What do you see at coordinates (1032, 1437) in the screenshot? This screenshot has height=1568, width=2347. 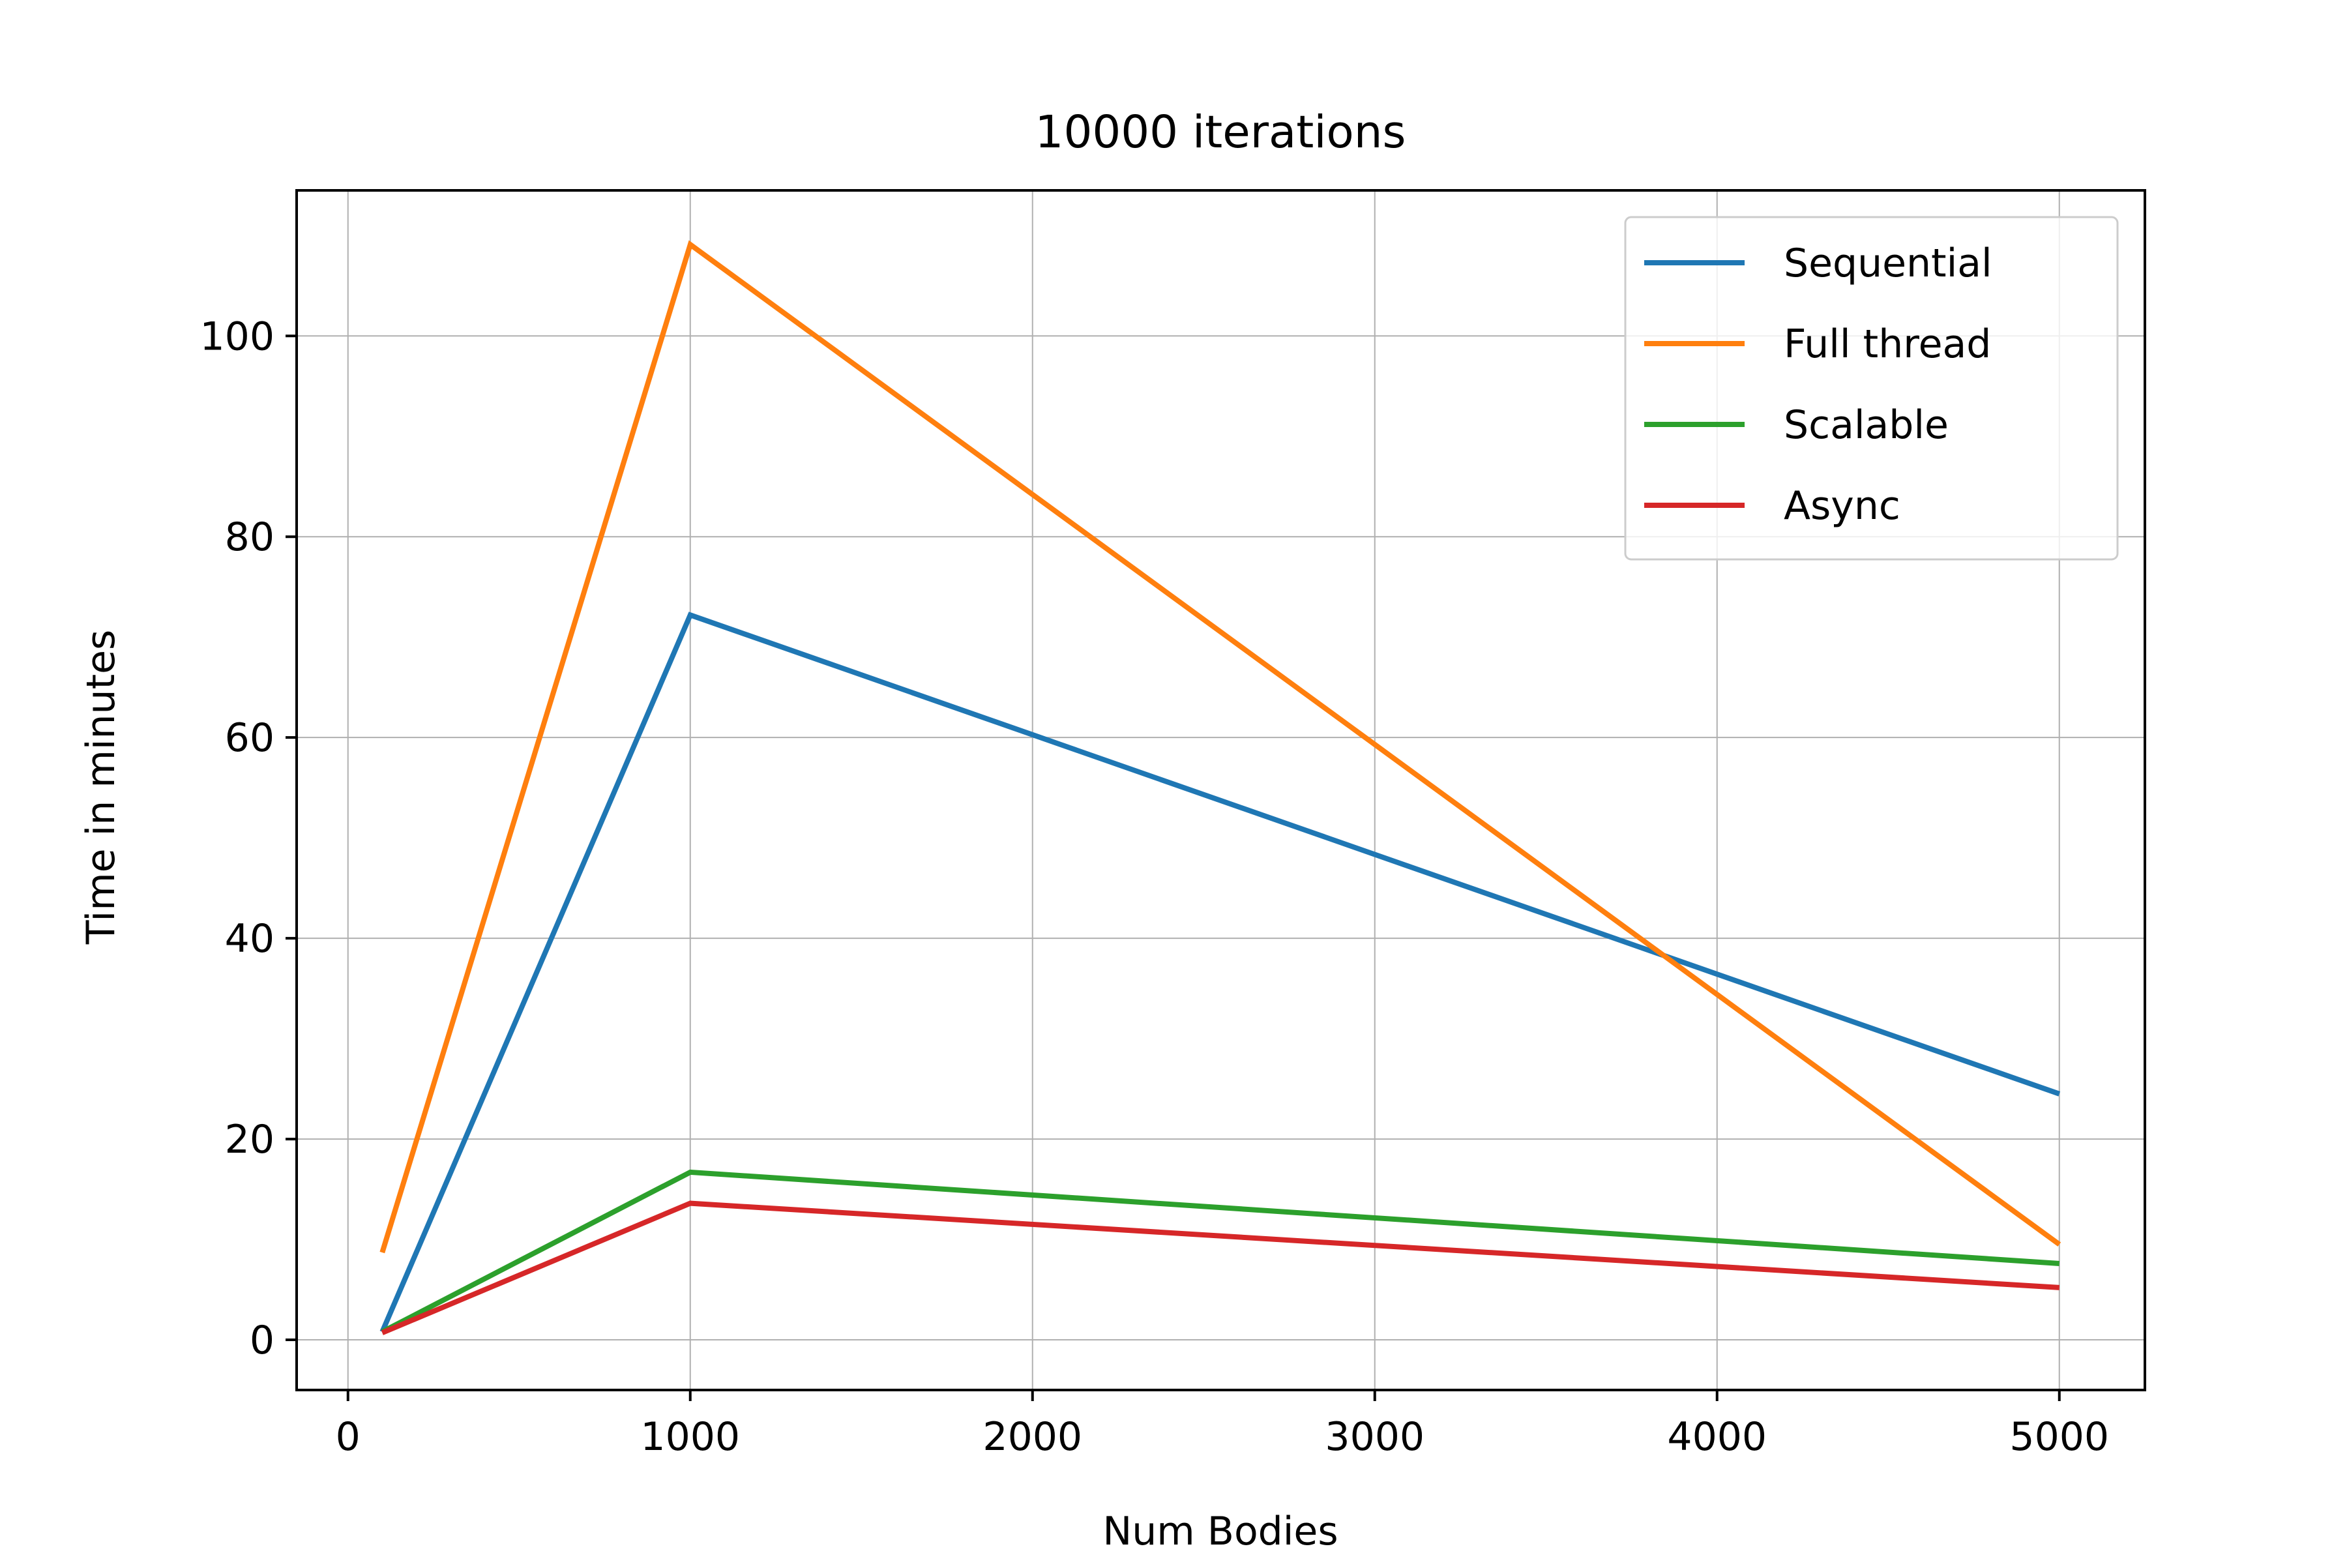 I see `x-tick-label: 2000` at bounding box center [1032, 1437].